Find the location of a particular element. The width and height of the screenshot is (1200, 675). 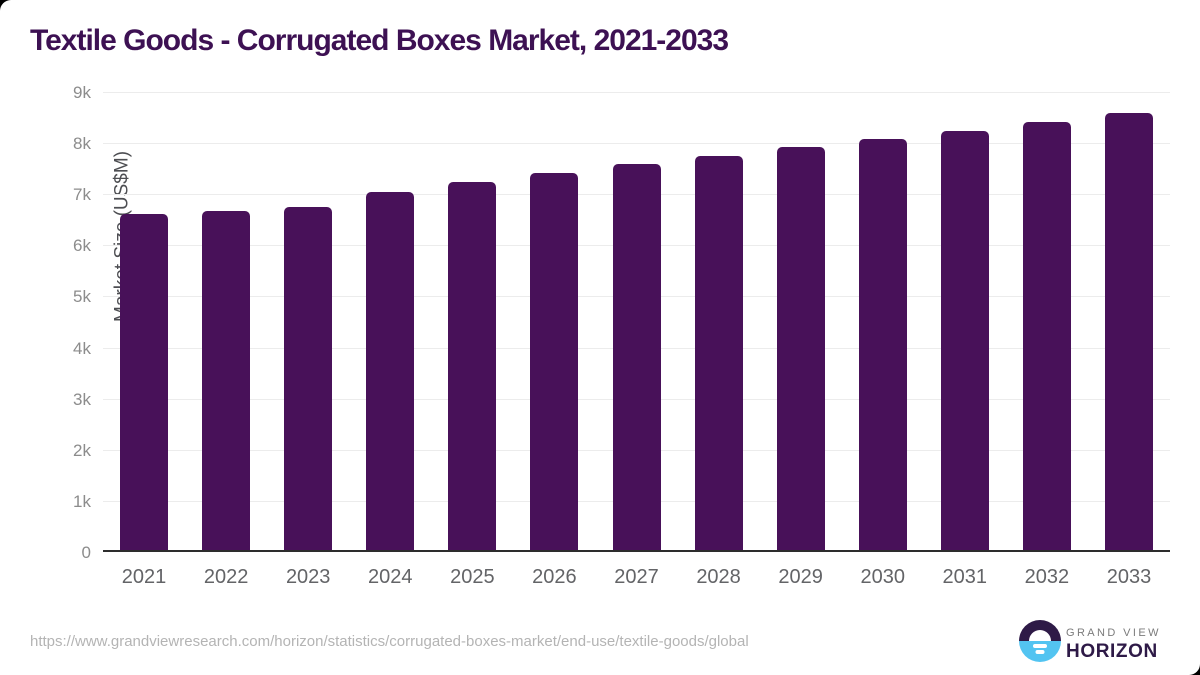

ytick-5k: 5k is located at coordinates (82, 297).